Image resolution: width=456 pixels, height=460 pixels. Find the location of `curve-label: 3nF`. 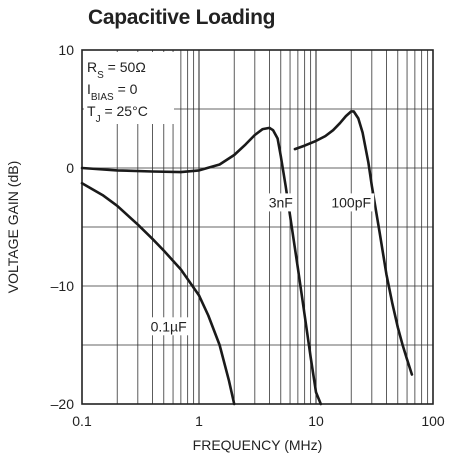

curve-label: 3nF is located at coordinates (281, 202).